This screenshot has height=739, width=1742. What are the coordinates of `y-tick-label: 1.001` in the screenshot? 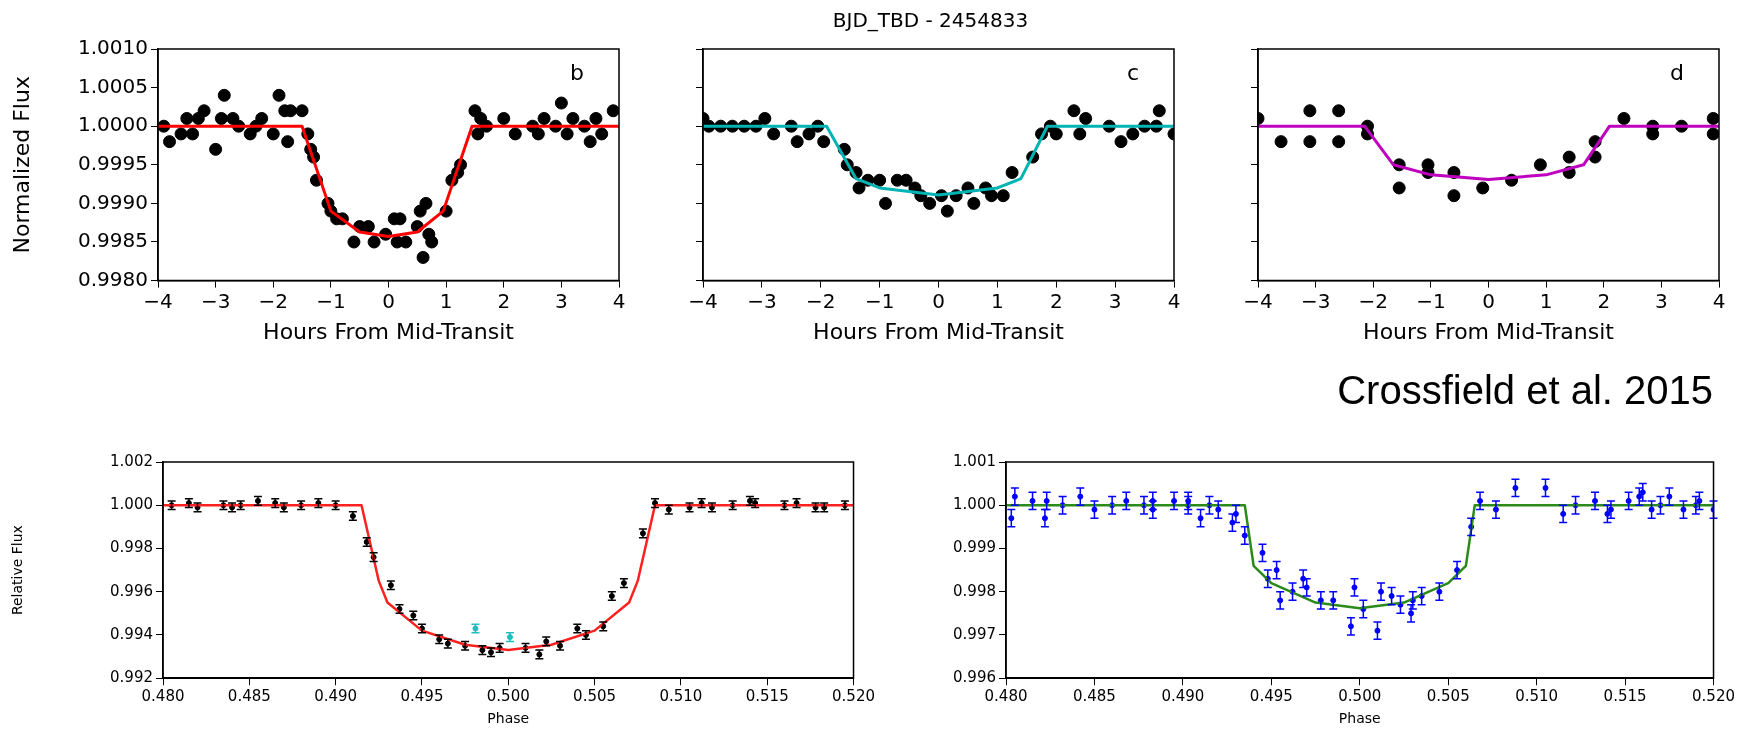 It's located at (974, 460).